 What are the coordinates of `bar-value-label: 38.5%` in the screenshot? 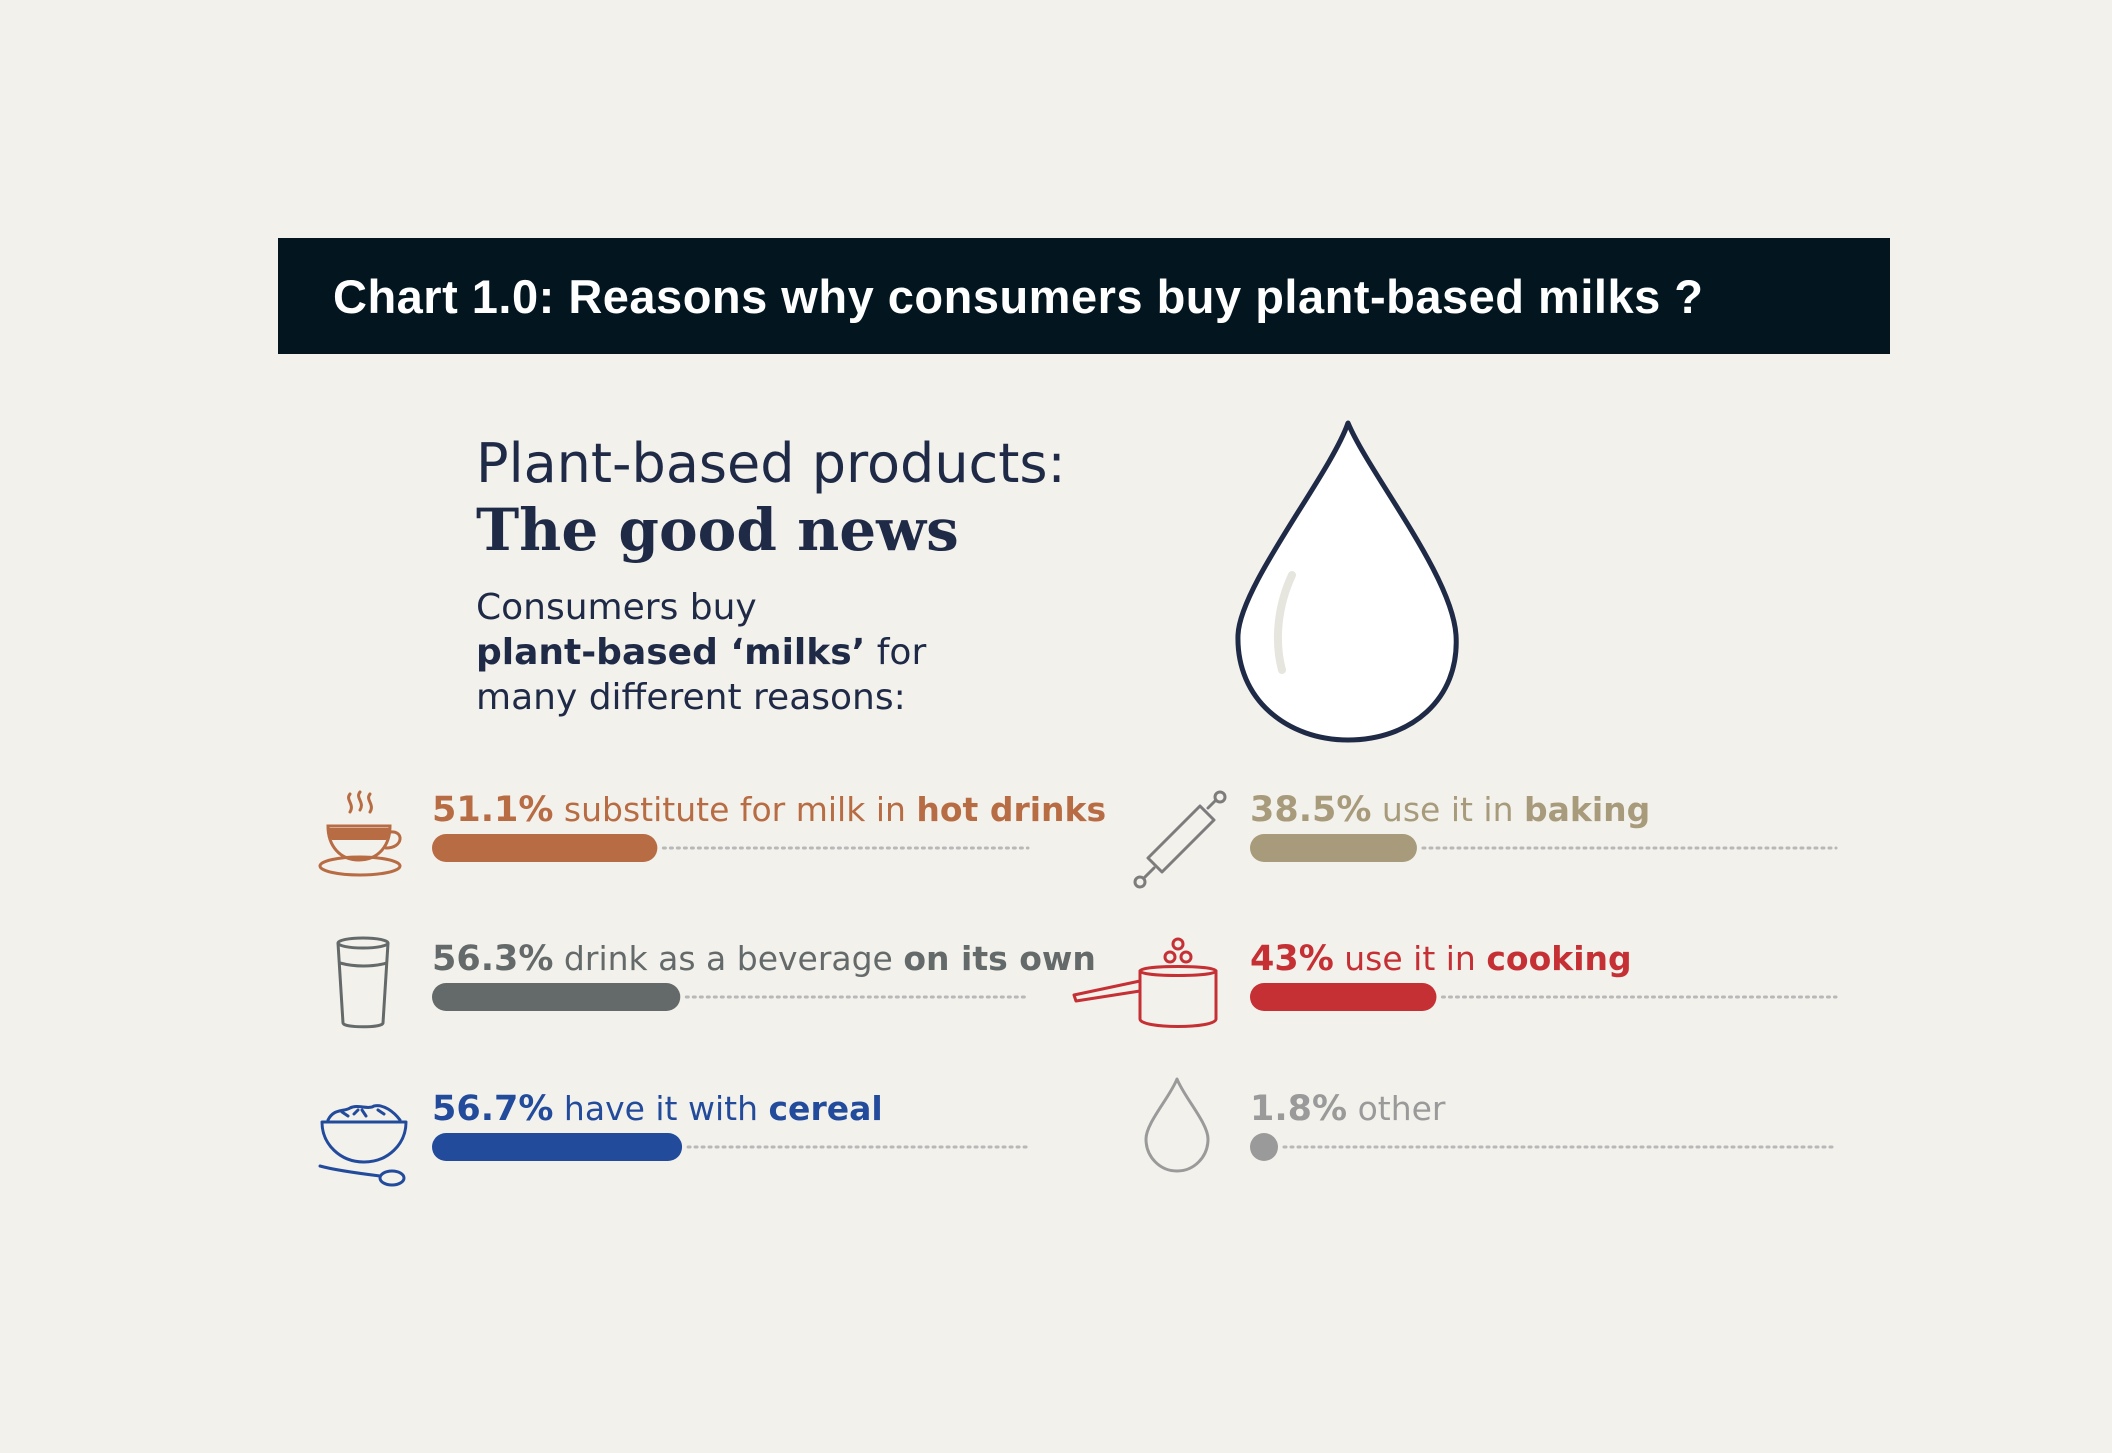 It's located at (1311, 810).